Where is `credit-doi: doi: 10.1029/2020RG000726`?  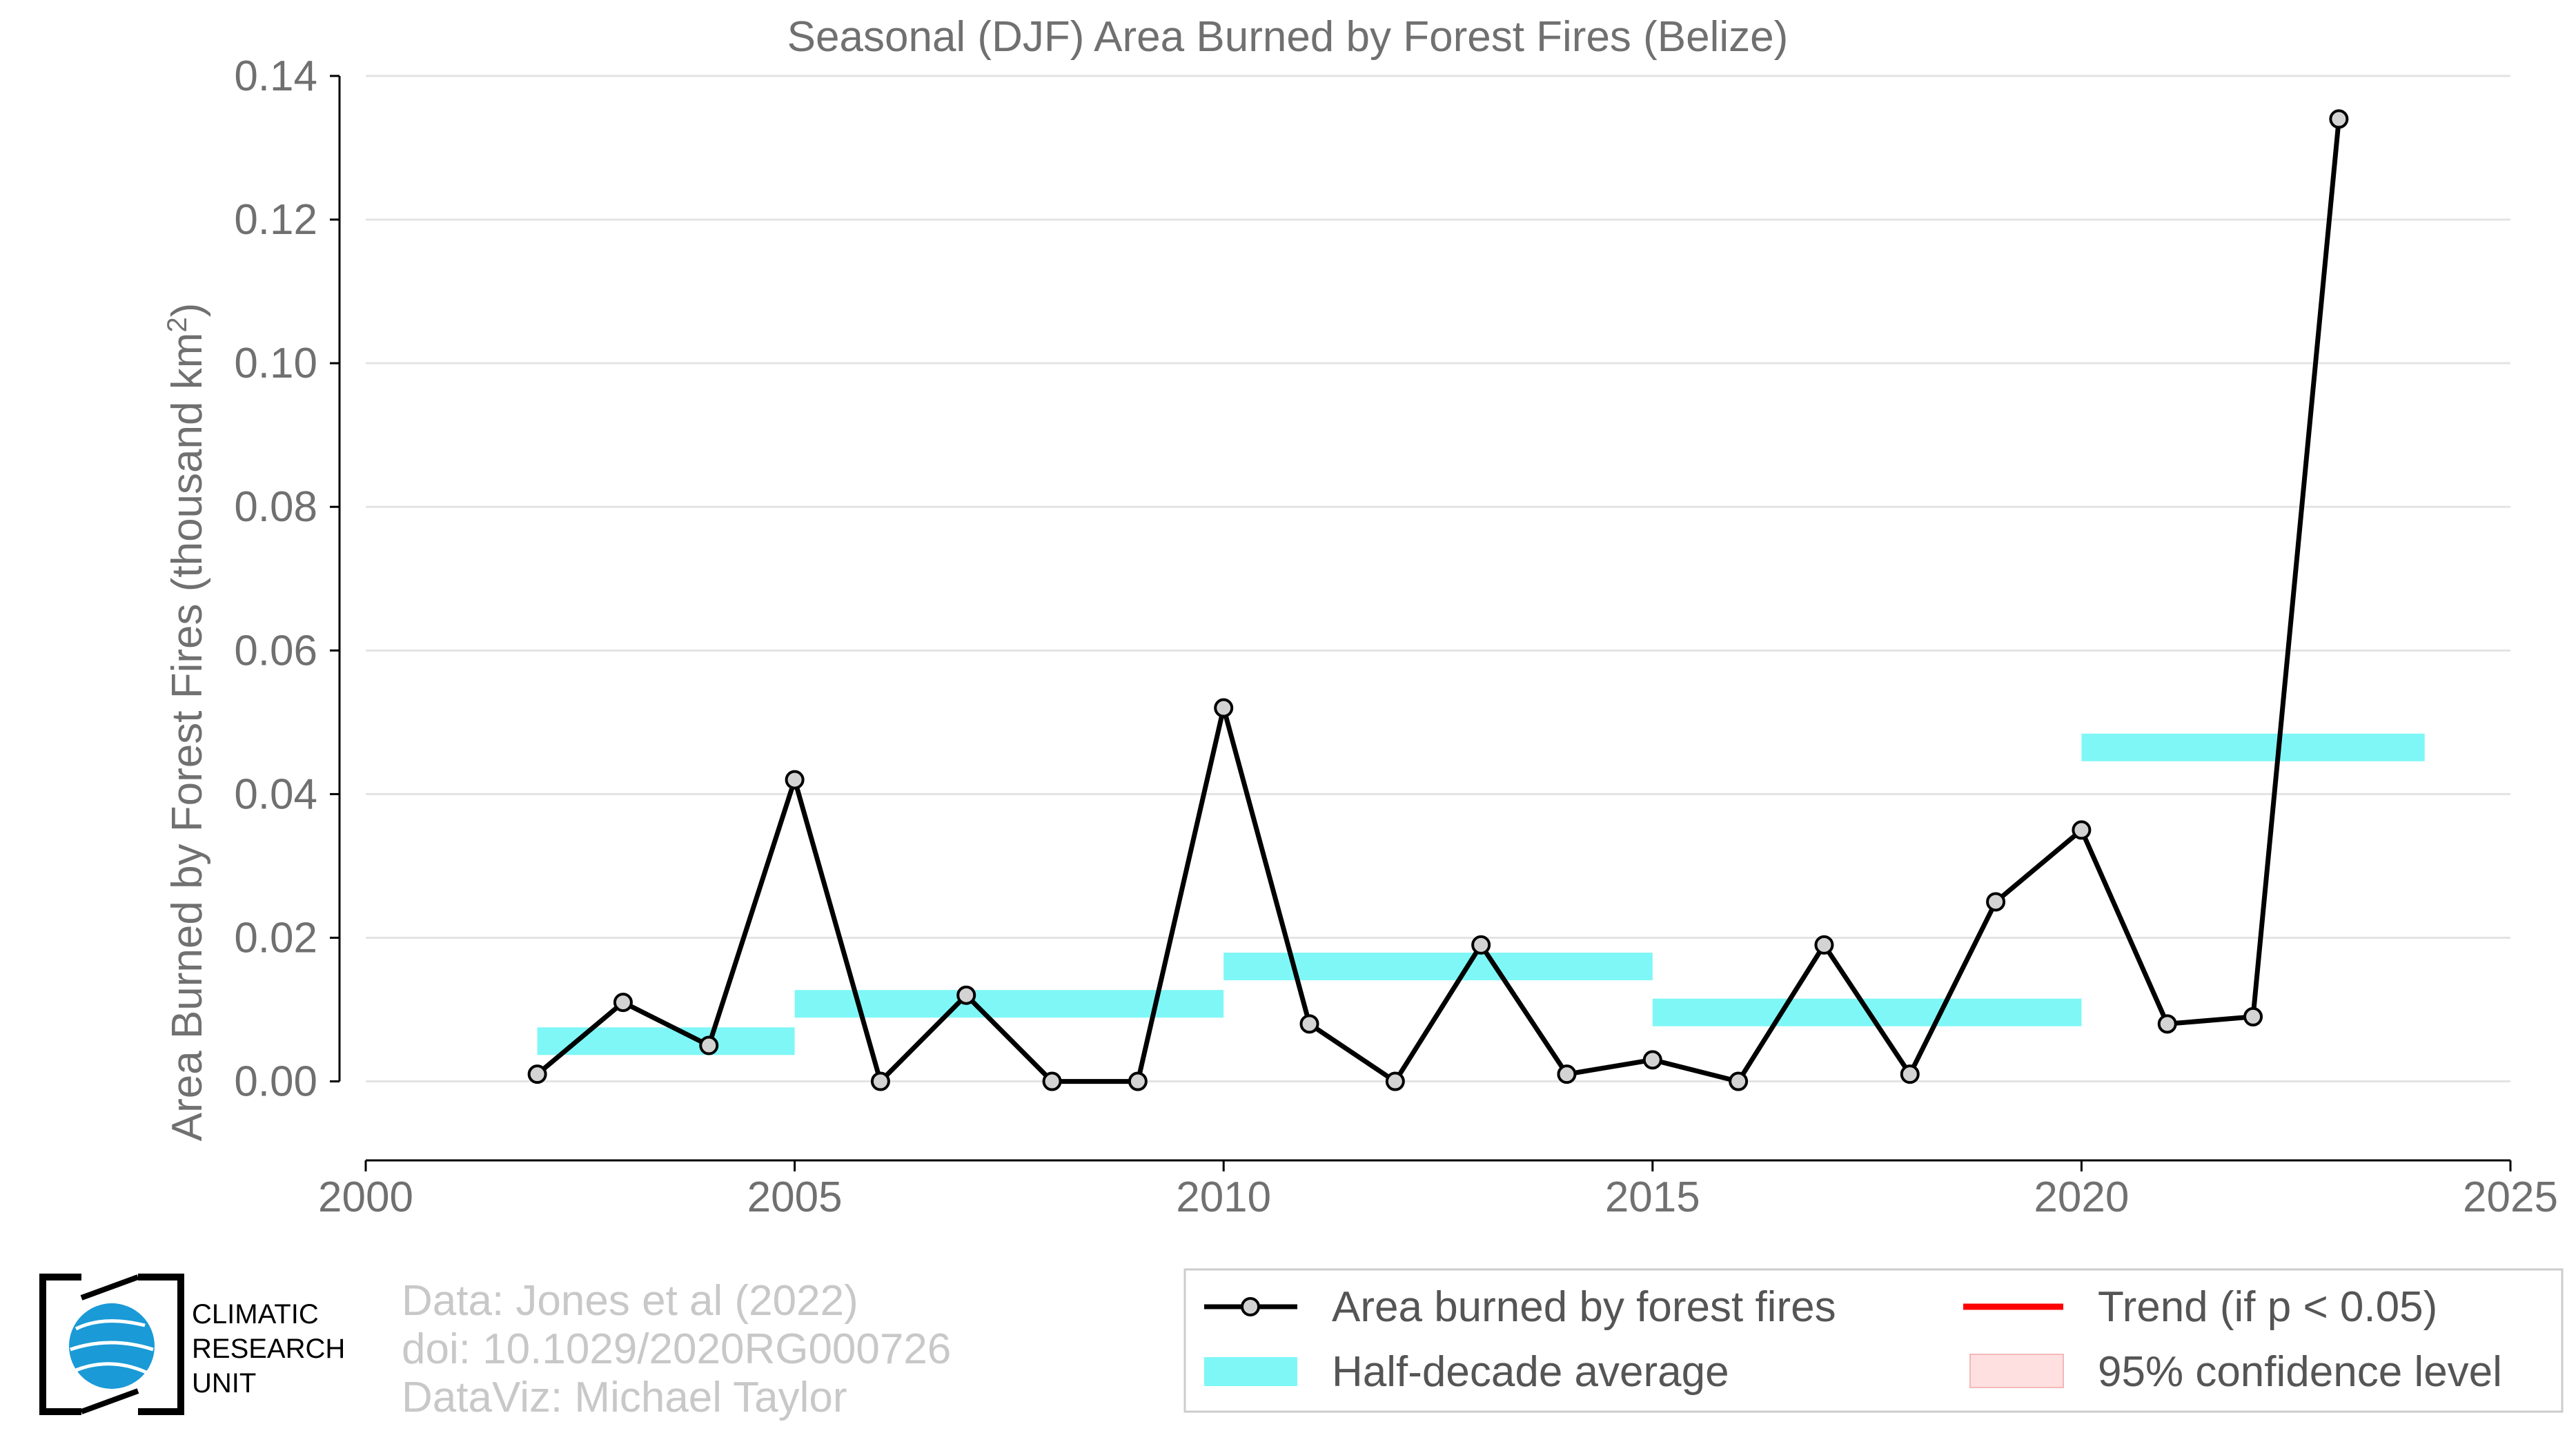
credit-doi: doi: 10.1029/2020RG000726 is located at coordinates (676, 1349).